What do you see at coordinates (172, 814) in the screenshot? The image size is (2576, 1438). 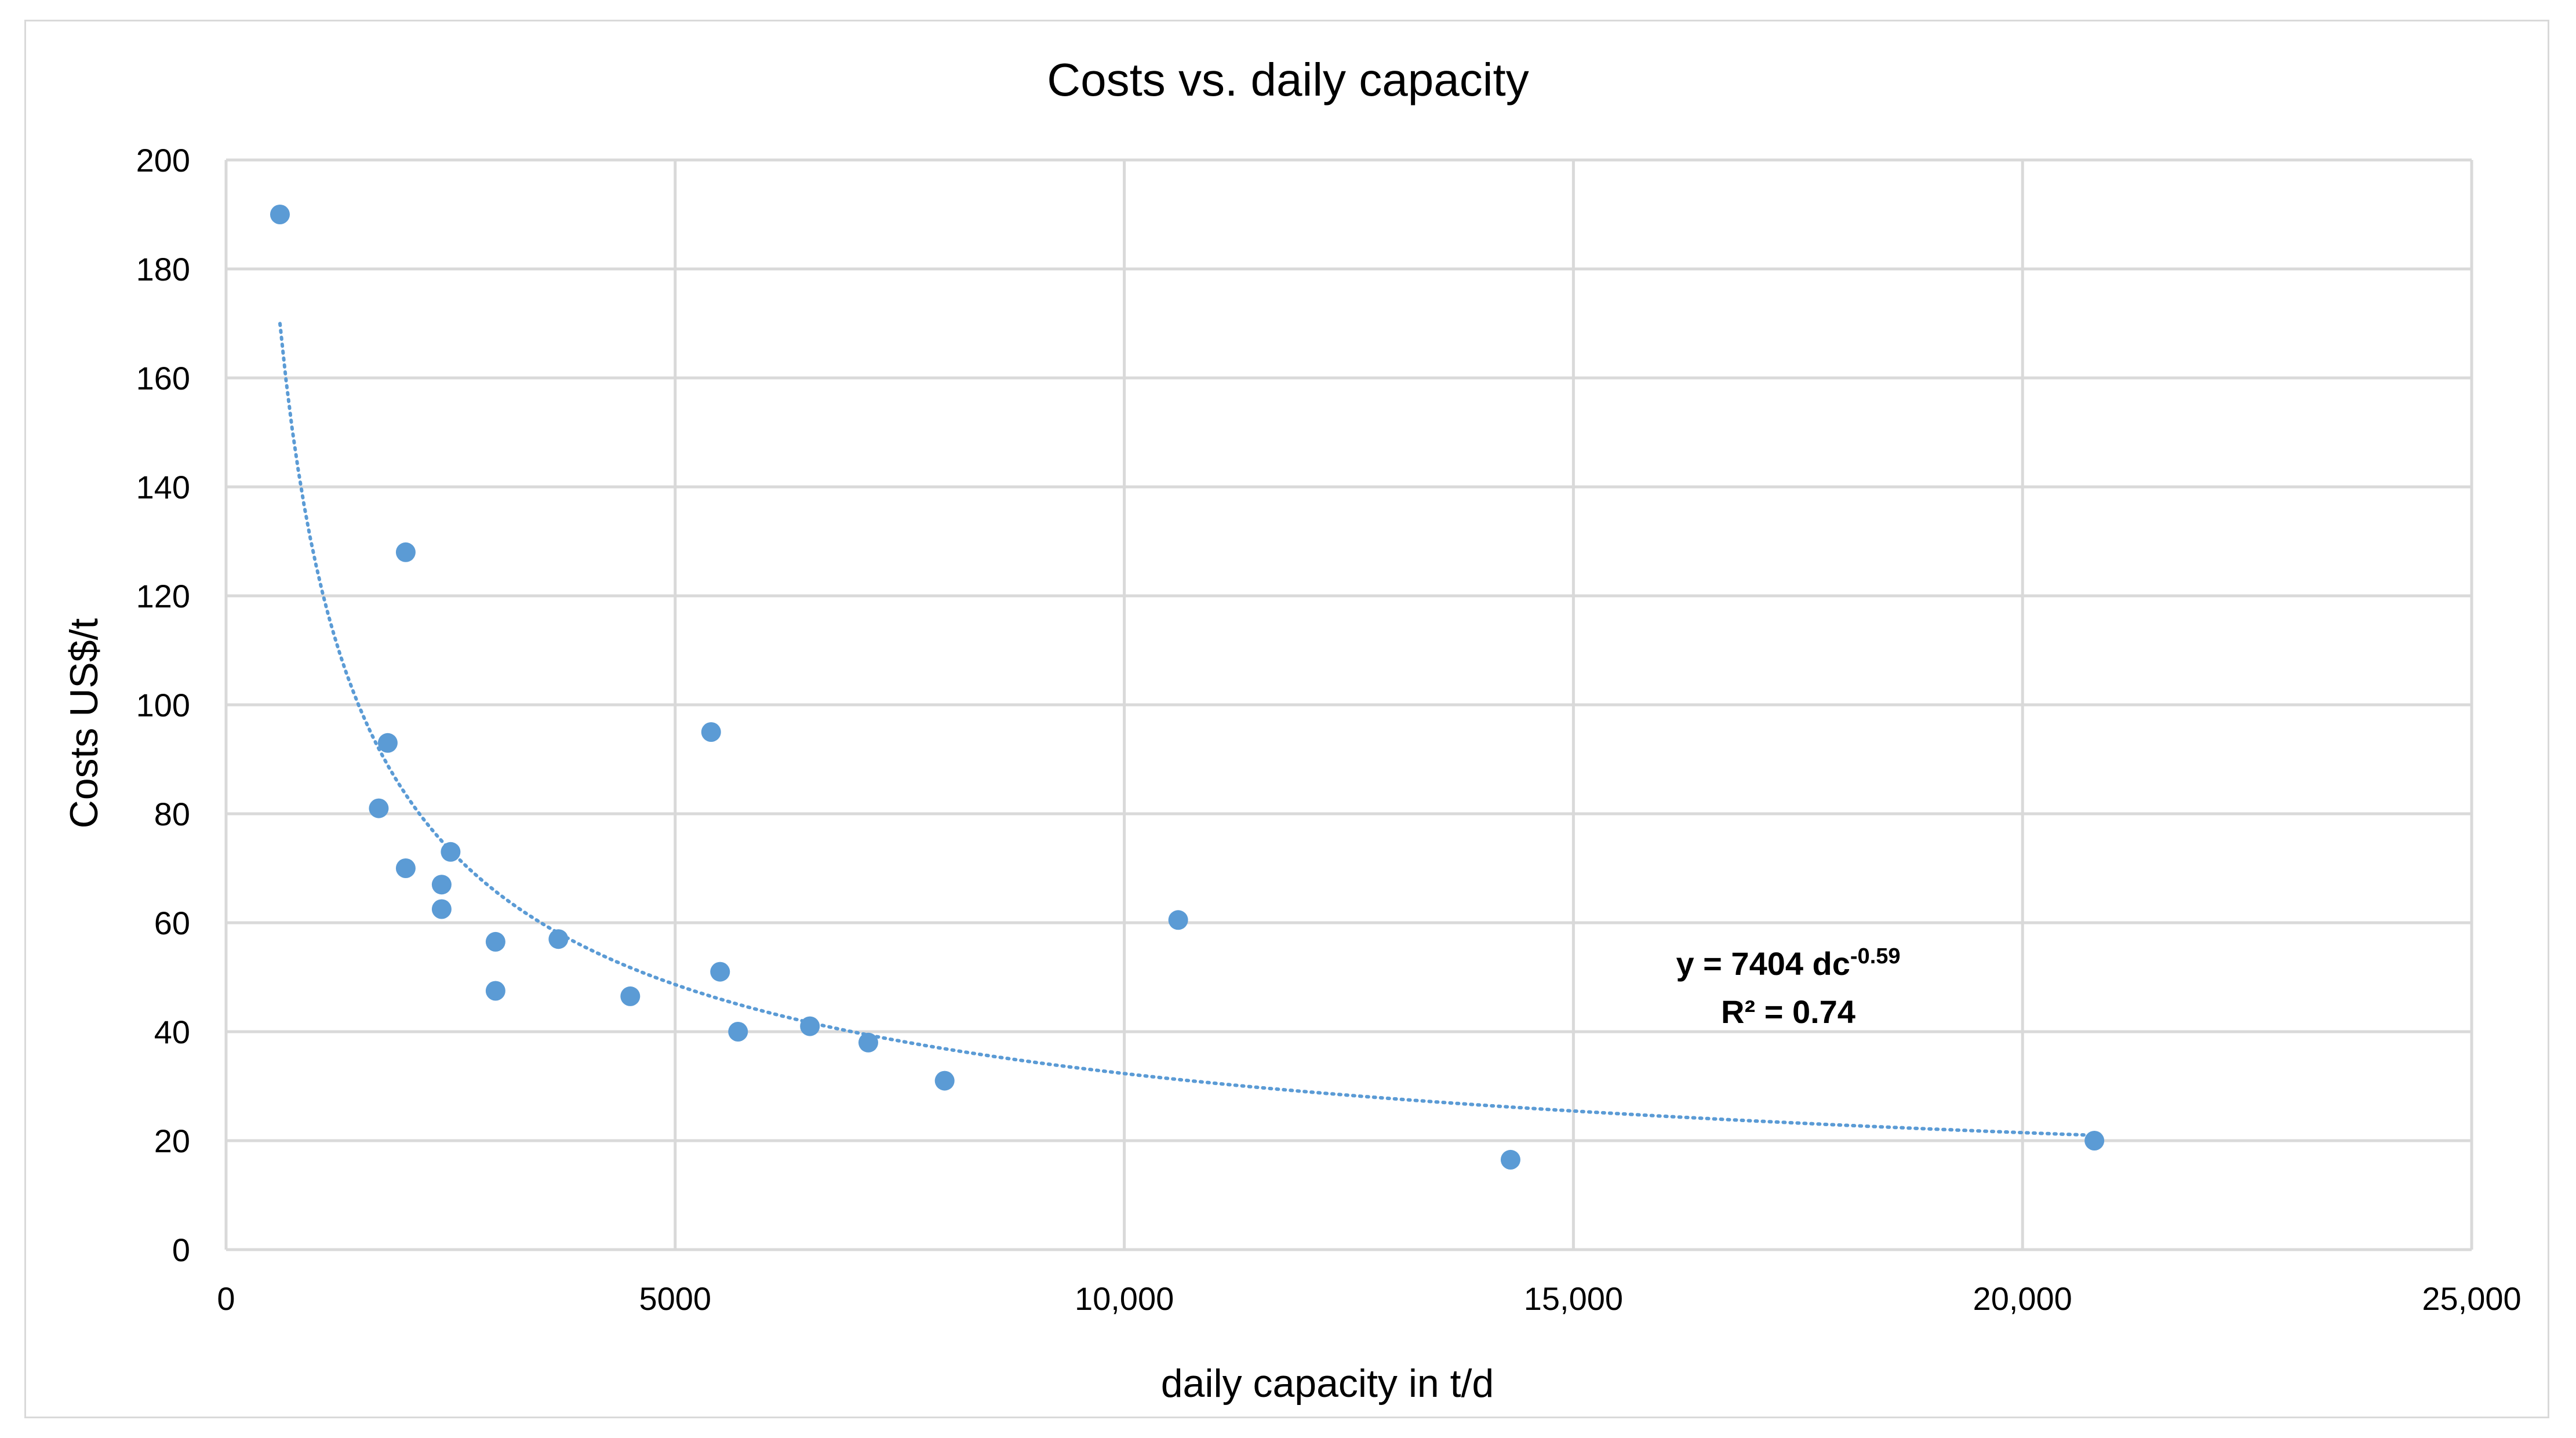 I see `y-tick-label: 80` at bounding box center [172, 814].